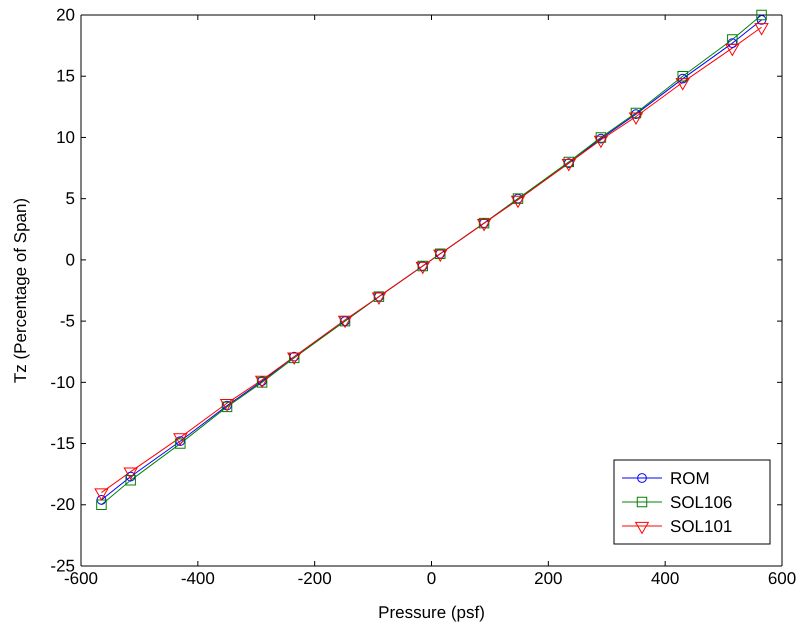 The height and width of the screenshot is (628, 805). Describe the element at coordinates (701, 526) in the screenshot. I see `legend-label: SOL101` at that location.